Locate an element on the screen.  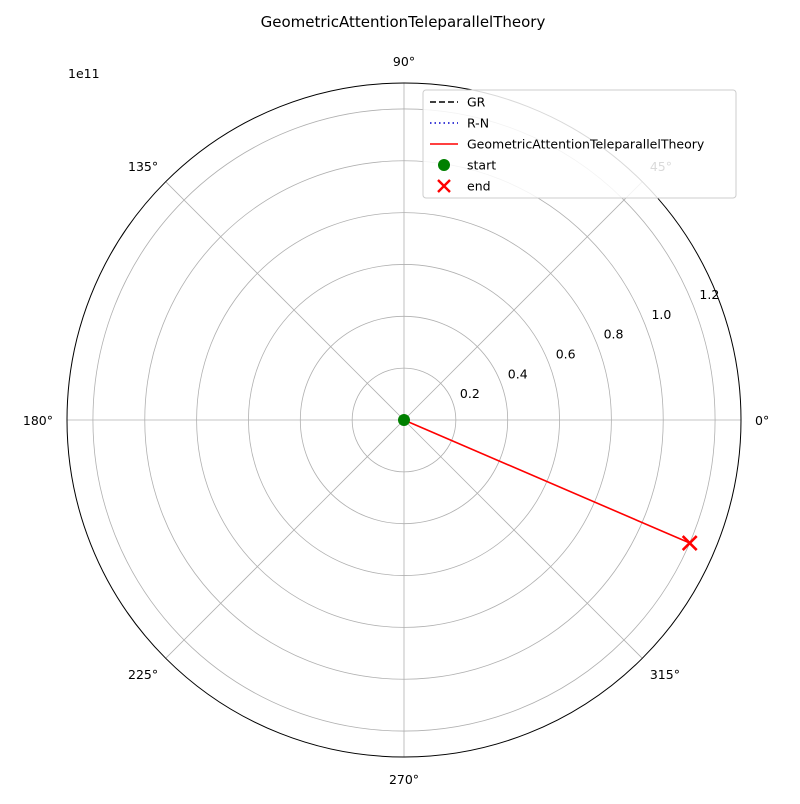
chart-title: GeometricAttentionTeleparallelTheory is located at coordinates (403, 22).